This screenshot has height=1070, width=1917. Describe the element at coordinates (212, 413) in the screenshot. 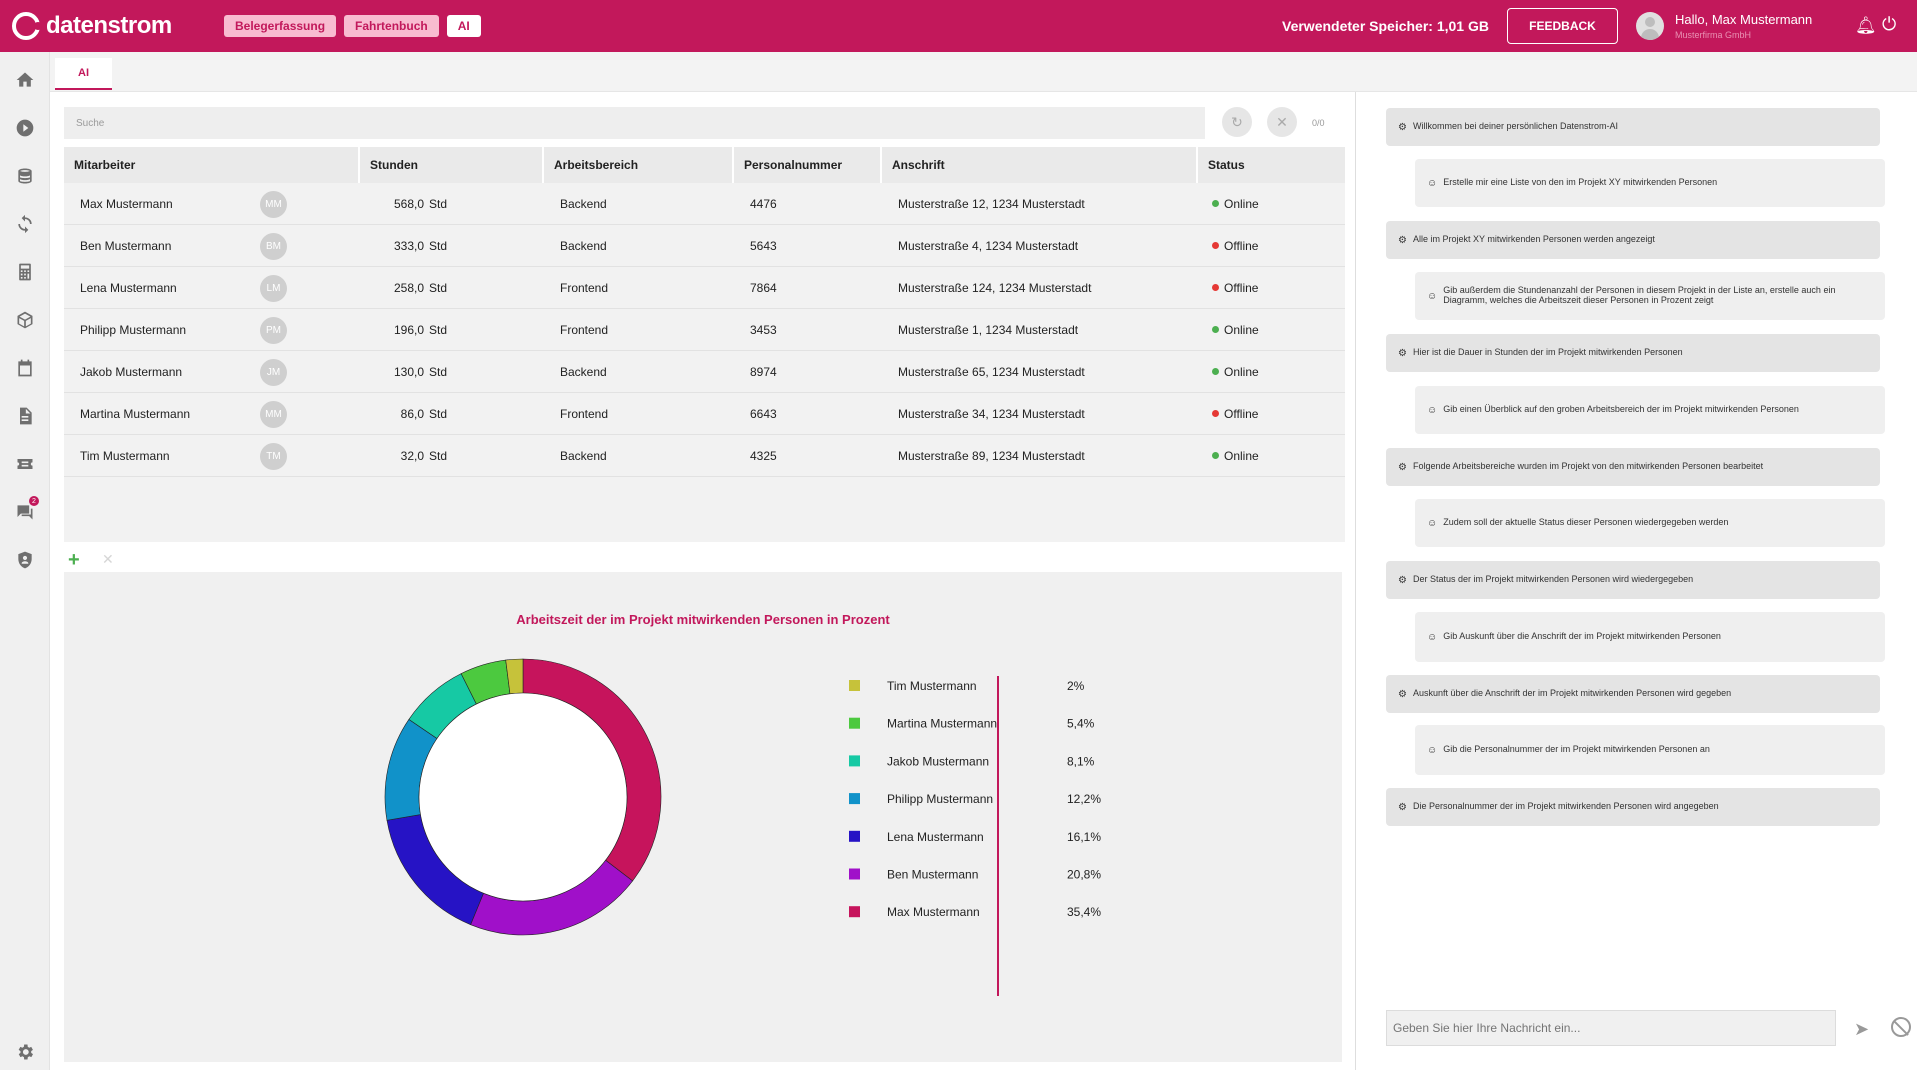

I see `cell-employee-name: Martina Mustermann MM` at that location.